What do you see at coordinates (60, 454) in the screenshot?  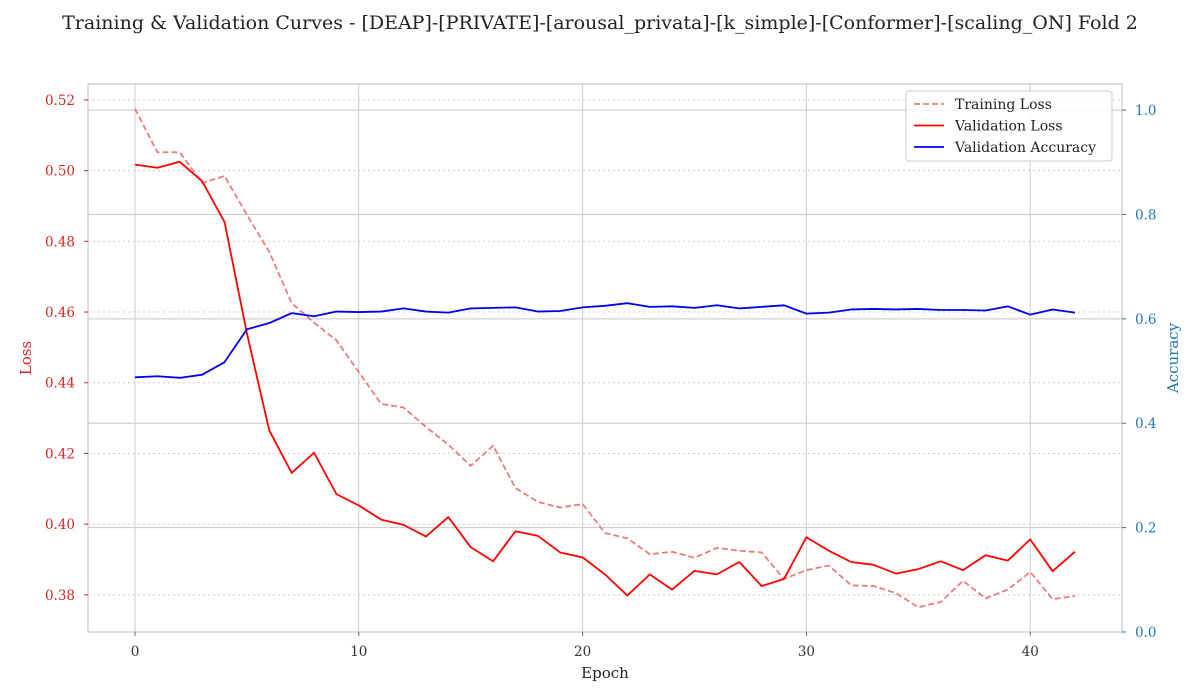 I see `y-tick-label-loss: 0.42` at bounding box center [60, 454].